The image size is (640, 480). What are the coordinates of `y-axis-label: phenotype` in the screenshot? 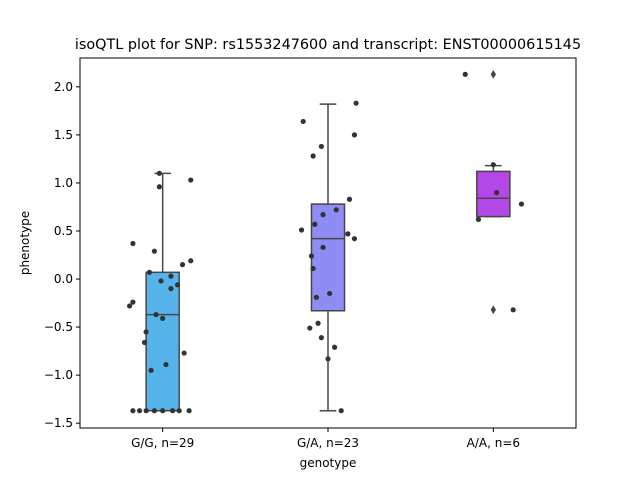 It's located at (25, 243).